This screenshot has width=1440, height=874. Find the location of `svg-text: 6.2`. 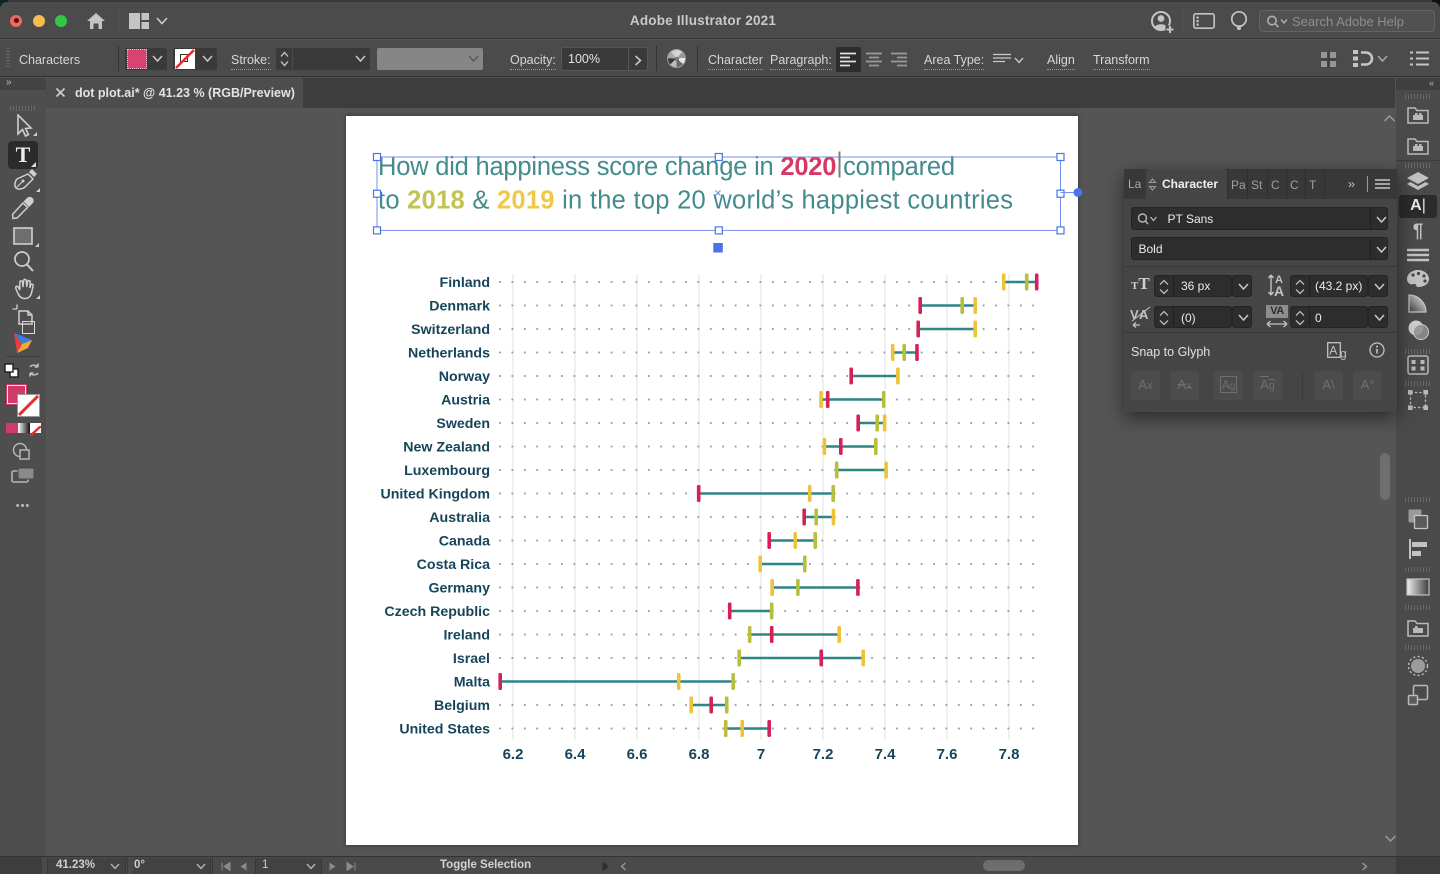

svg-text: 6.2 is located at coordinates (513, 754).